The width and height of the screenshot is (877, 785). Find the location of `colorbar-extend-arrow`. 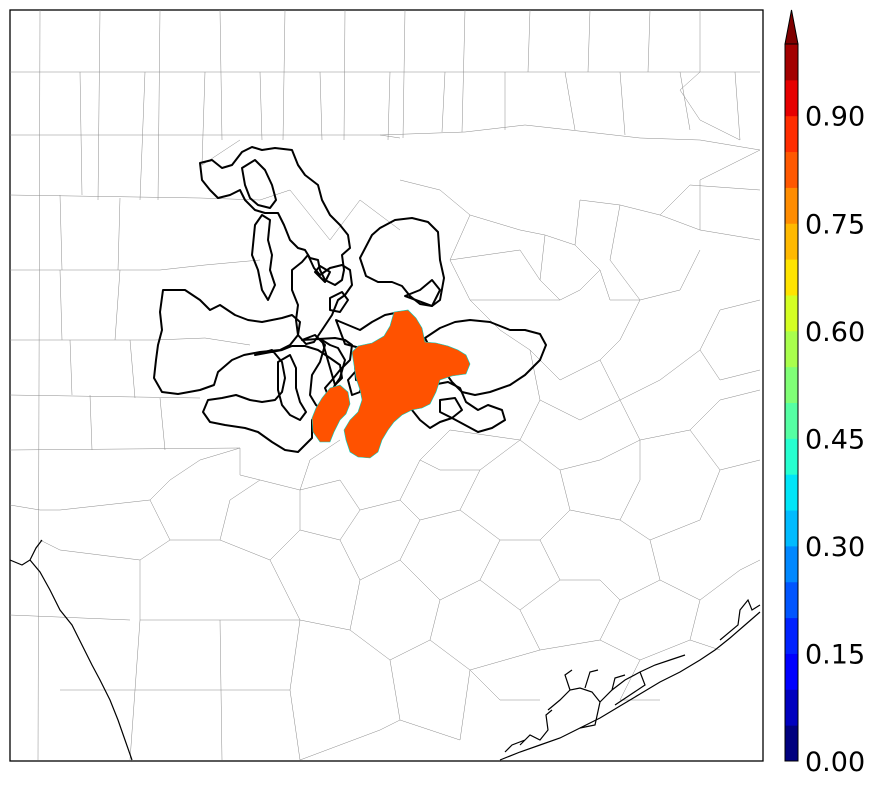

colorbar-extend-arrow is located at coordinates (791, 27).